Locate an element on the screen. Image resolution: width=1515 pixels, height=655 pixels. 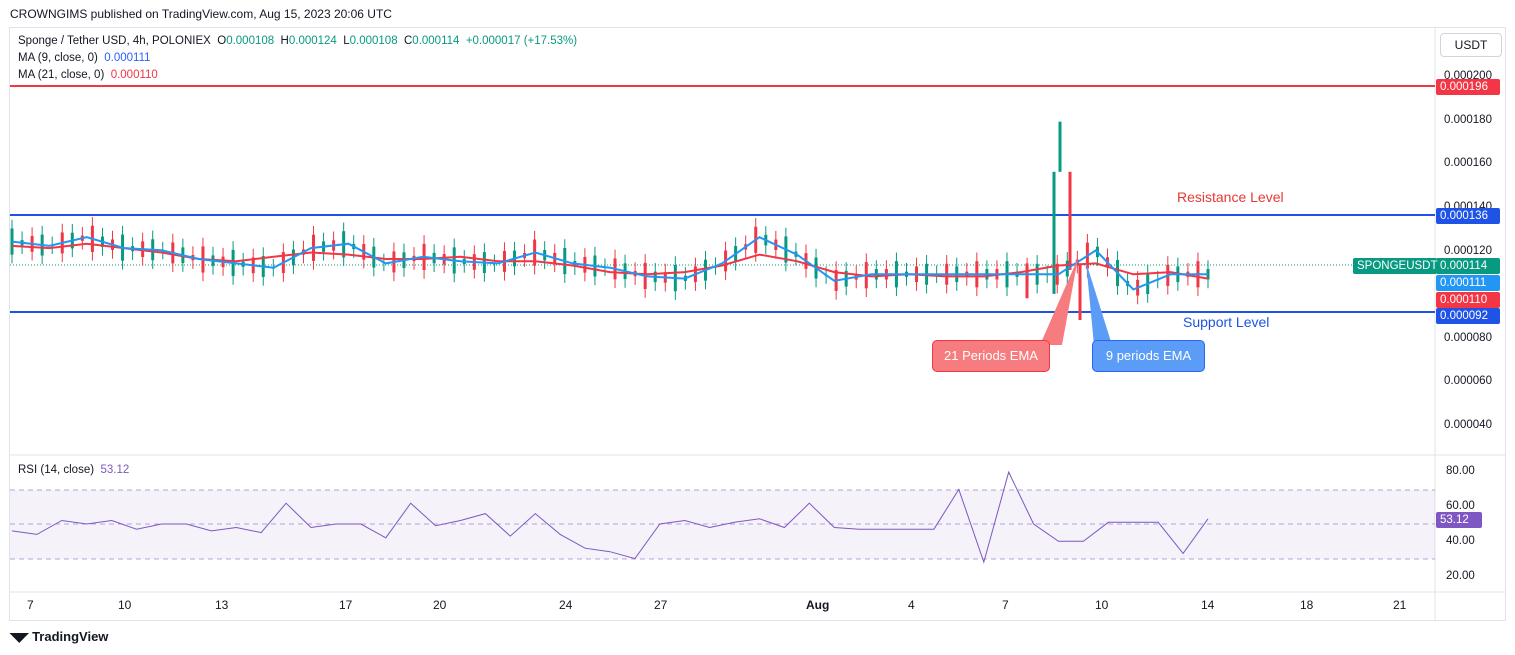
ma9-tag: 0.000111 is located at coordinates (1468, 283).